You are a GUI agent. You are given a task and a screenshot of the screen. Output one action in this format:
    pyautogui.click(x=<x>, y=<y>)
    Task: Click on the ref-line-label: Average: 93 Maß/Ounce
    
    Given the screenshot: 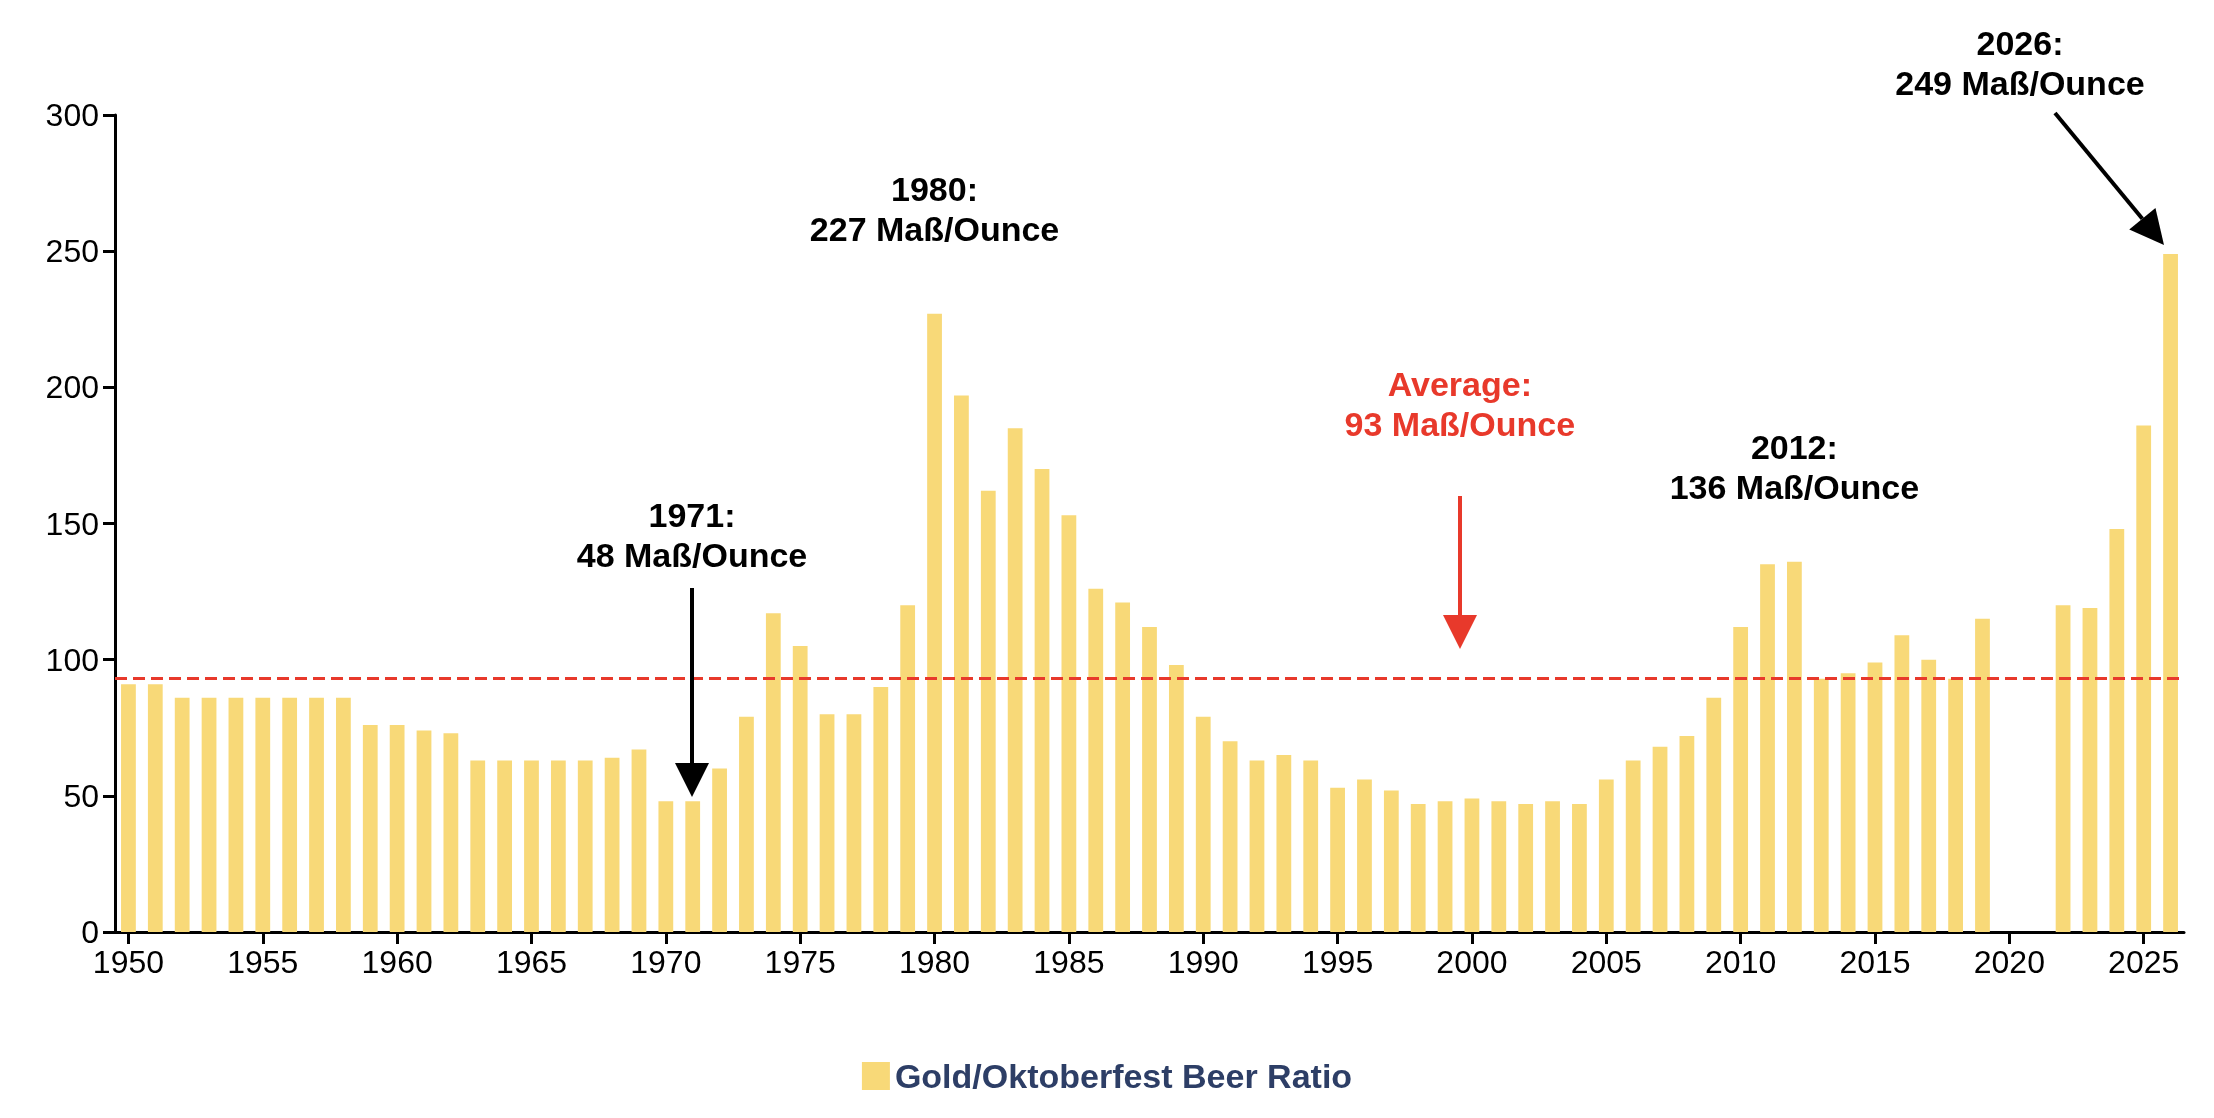 What is the action you would take?
    pyautogui.click(x=1460, y=403)
    